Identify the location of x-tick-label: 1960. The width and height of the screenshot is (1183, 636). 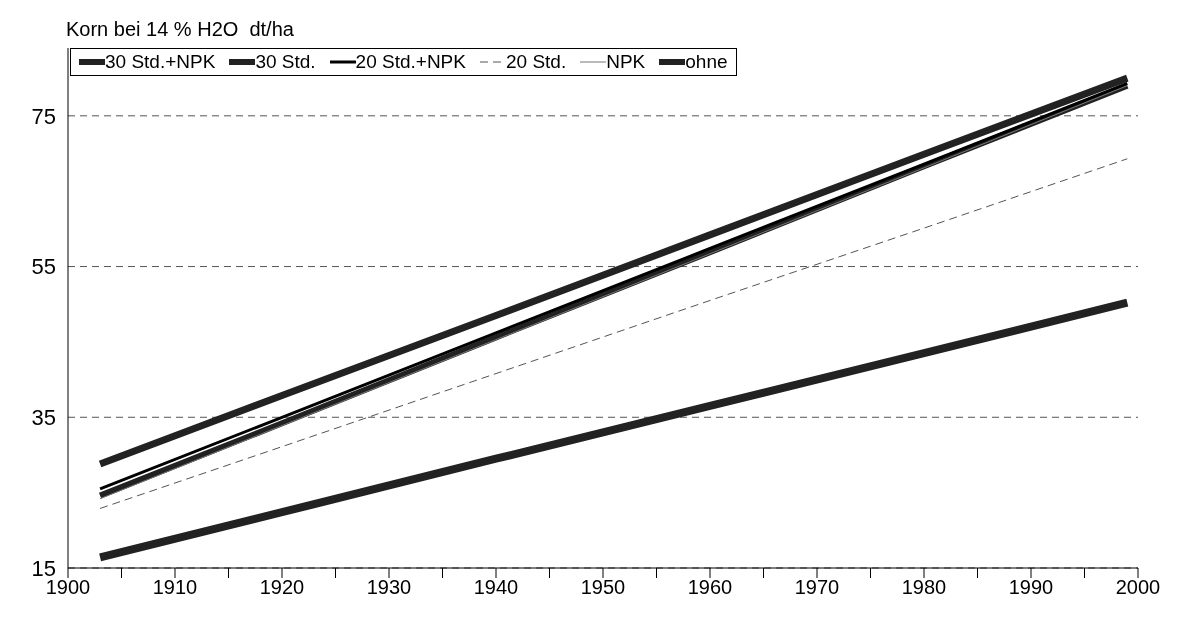
(710, 587).